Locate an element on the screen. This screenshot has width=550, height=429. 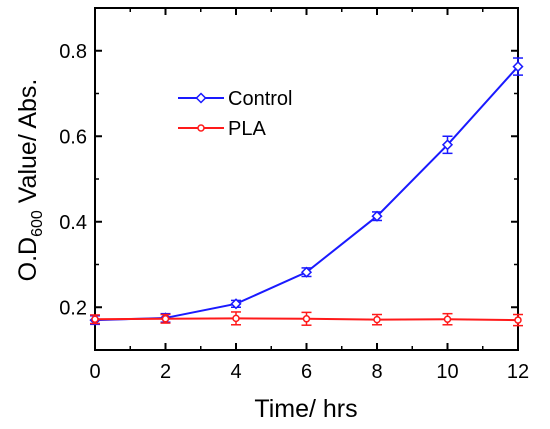
legend: Control PLA is located at coordinates (235, 114).